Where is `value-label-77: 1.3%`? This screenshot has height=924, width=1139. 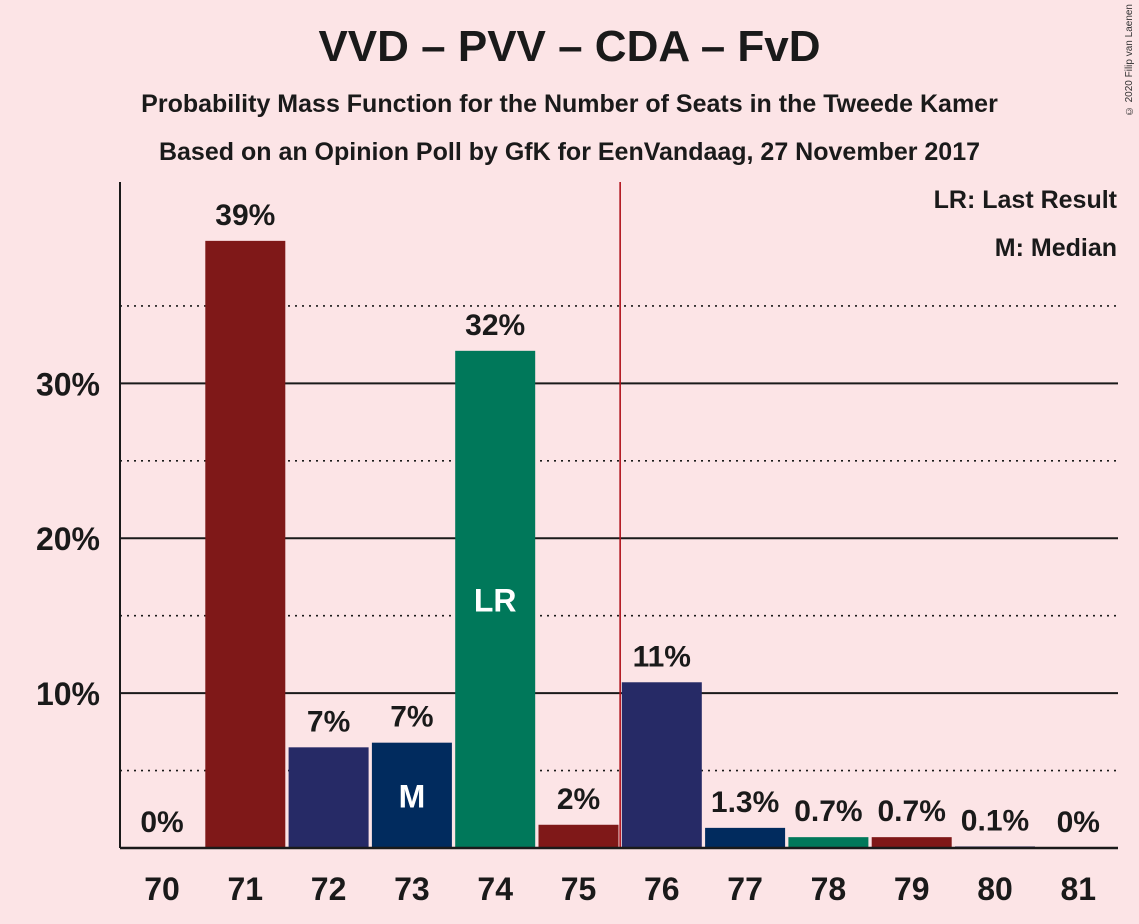
value-label-77: 1.3% is located at coordinates (745, 802).